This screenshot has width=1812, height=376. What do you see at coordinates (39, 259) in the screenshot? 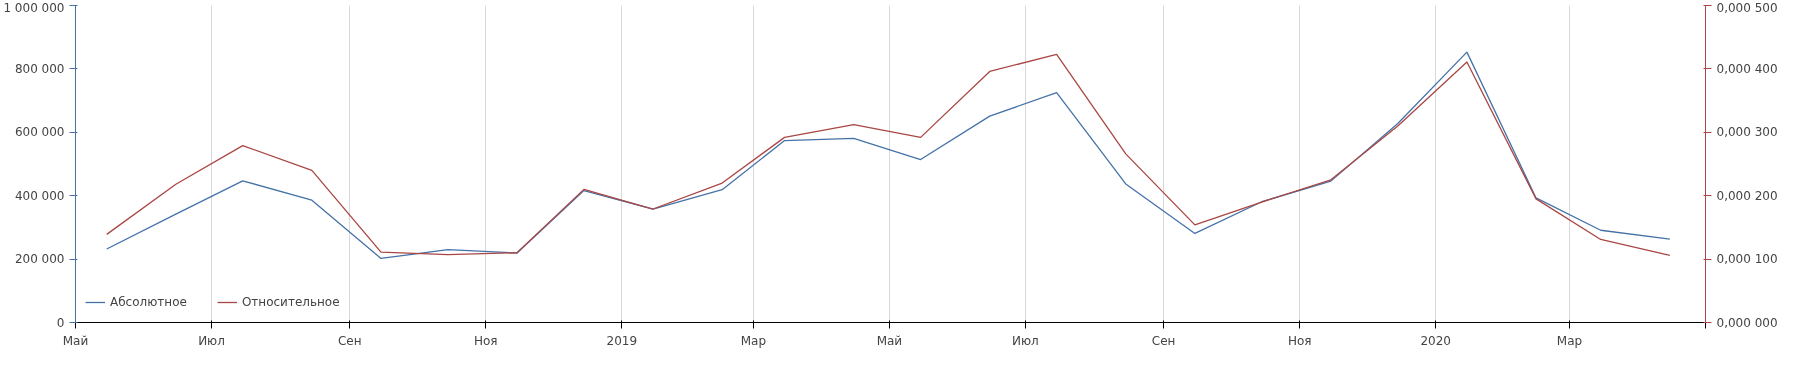
I see `y-tick-label: 200 000` at bounding box center [39, 259].